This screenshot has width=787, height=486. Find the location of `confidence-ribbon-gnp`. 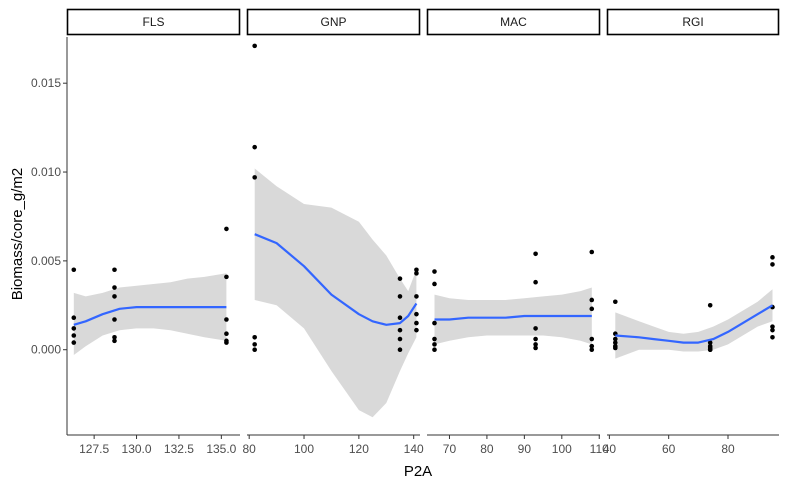

confidence-ribbon-gnp is located at coordinates (335, 293).